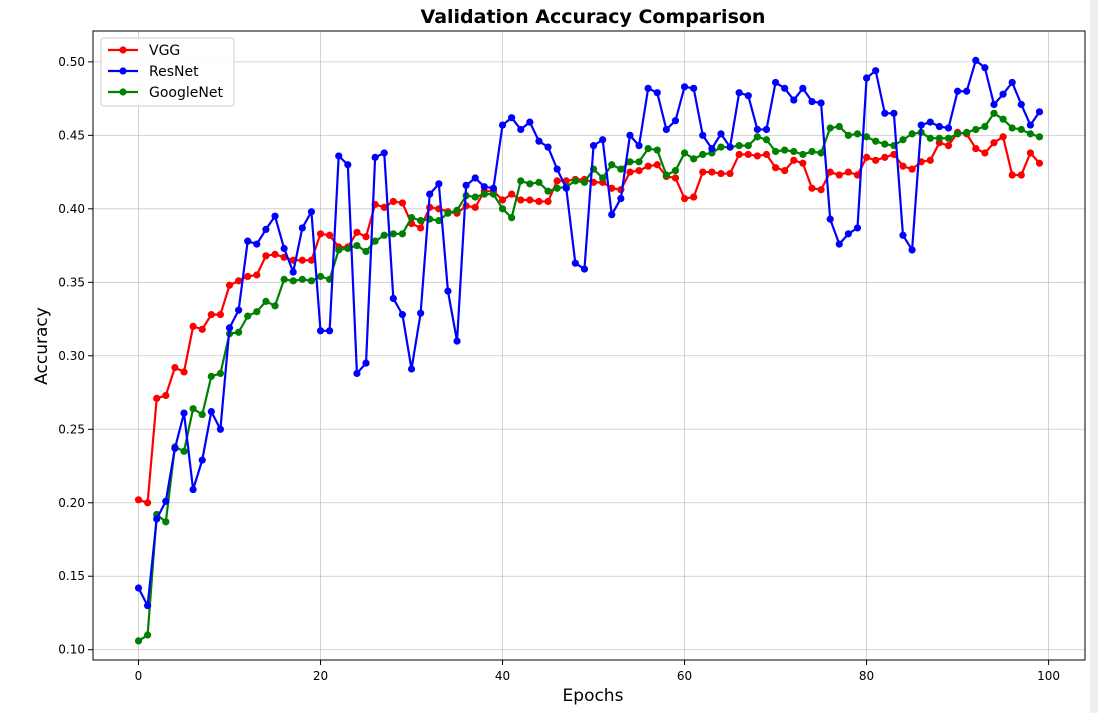 Image resolution: width=1098 pixels, height=717 pixels. What do you see at coordinates (71, 135) in the screenshot?
I see `y-tick-label: 0.45` at bounding box center [71, 135].